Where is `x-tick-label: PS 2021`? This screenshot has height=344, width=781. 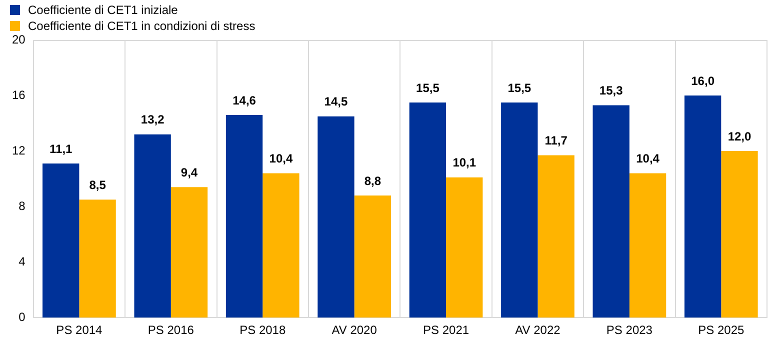
x-tick-label: PS 2021 is located at coordinates (446, 330).